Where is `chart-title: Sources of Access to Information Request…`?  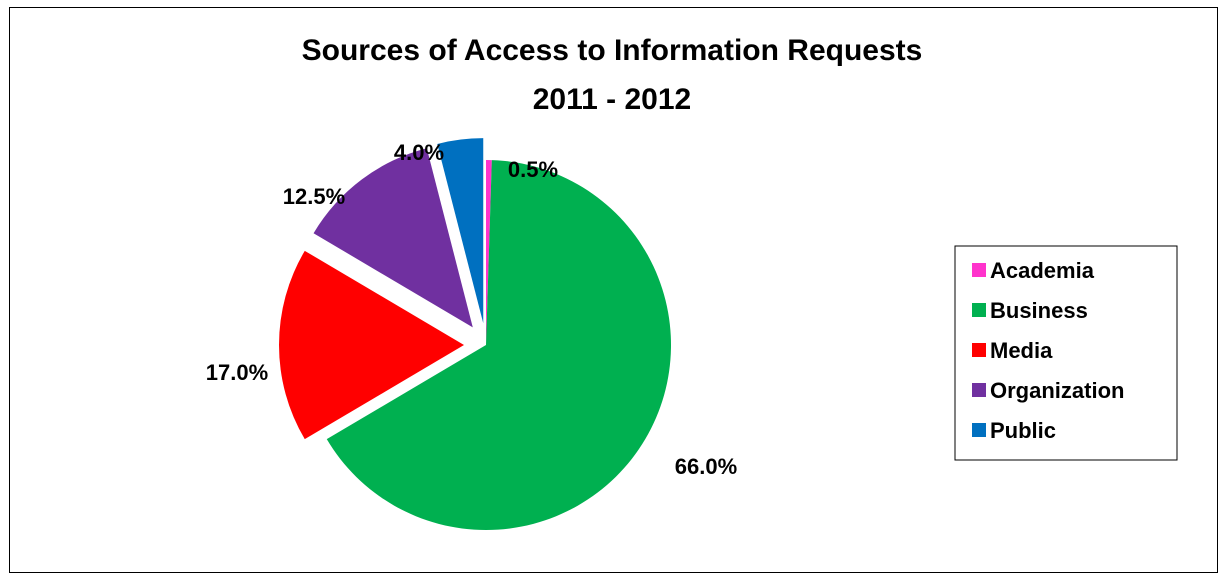
chart-title: Sources of Access to Information Request… is located at coordinates (612, 50).